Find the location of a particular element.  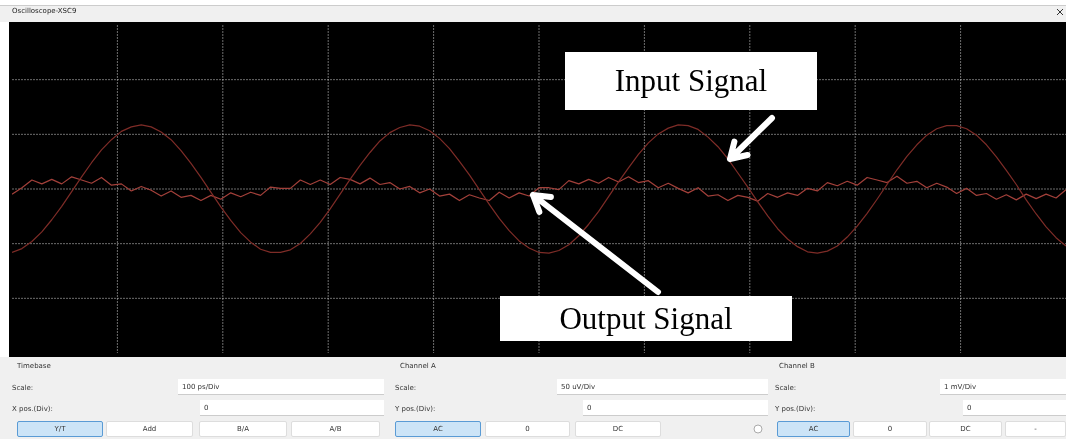

series-label: Input Signal is located at coordinates (691, 81).